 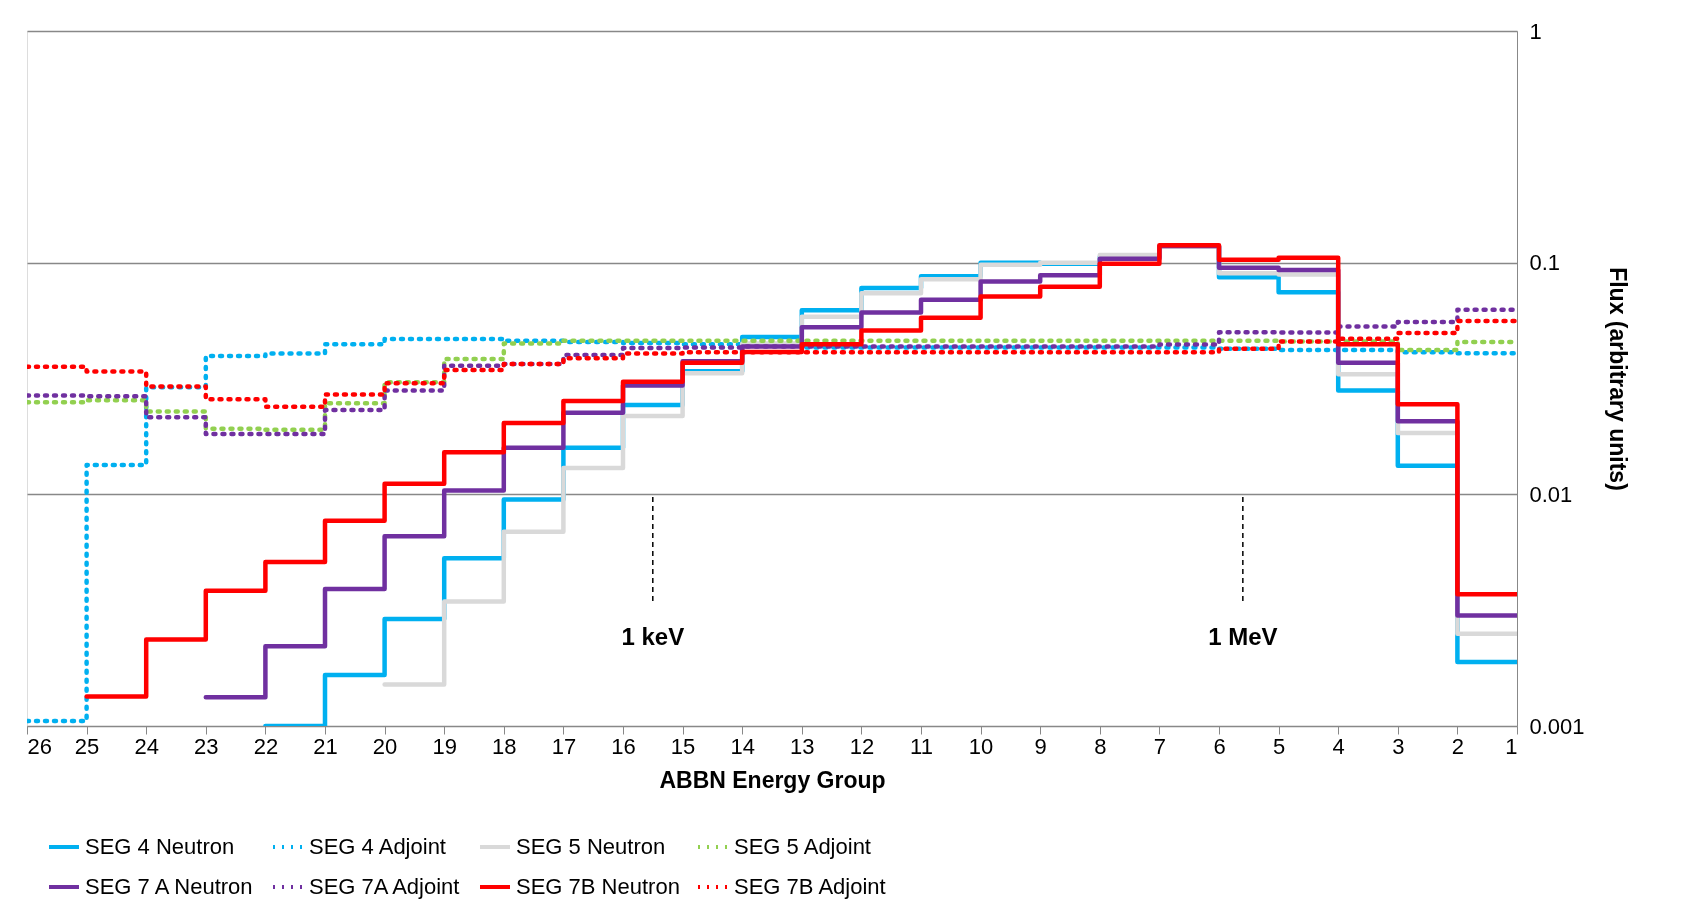 I want to click on y-tick-label: 0.001, so click(x=1557, y=726).